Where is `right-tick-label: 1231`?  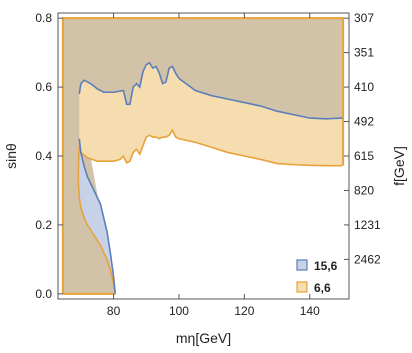
right-tick-label: 1231 is located at coordinates (367, 225).